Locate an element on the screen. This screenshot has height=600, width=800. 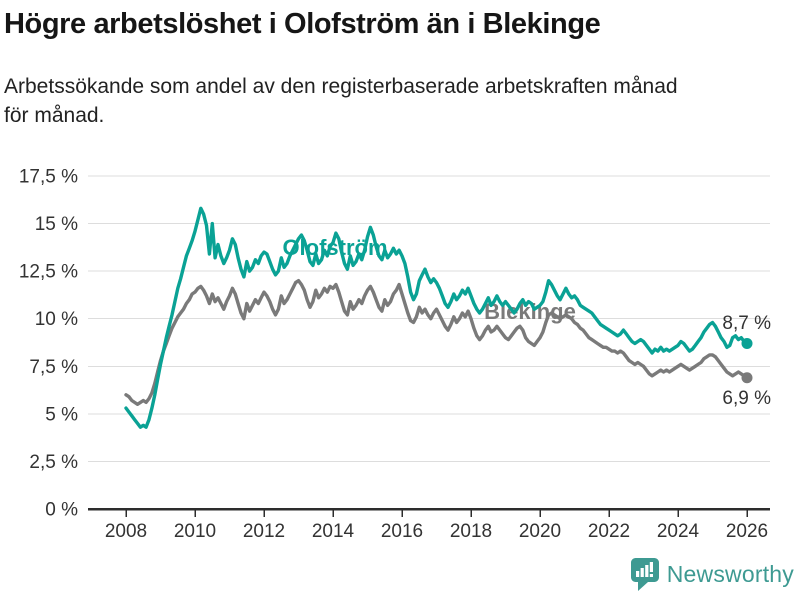
x-tick-label: 2016 is located at coordinates (402, 531).